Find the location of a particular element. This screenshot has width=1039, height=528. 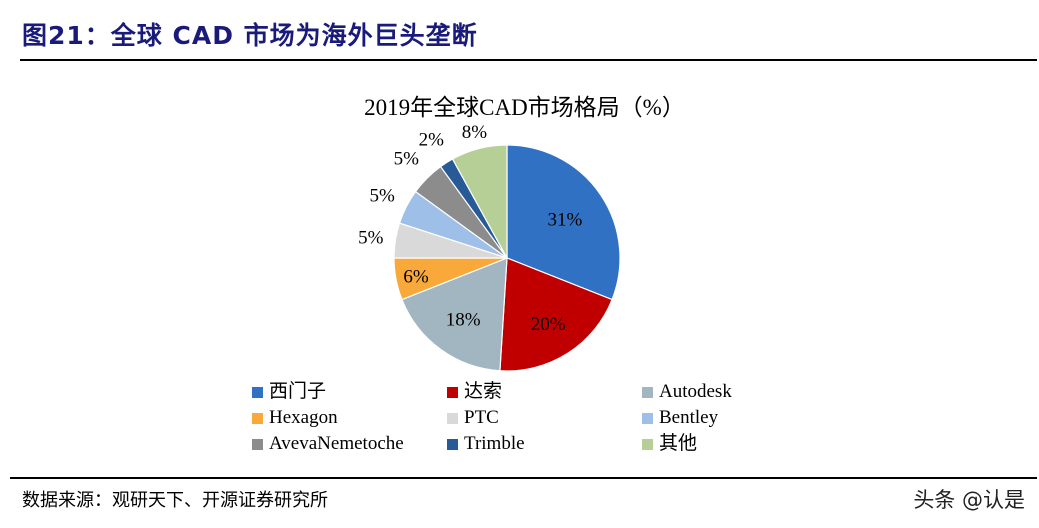

legend-label: 西门子 is located at coordinates (298, 391).